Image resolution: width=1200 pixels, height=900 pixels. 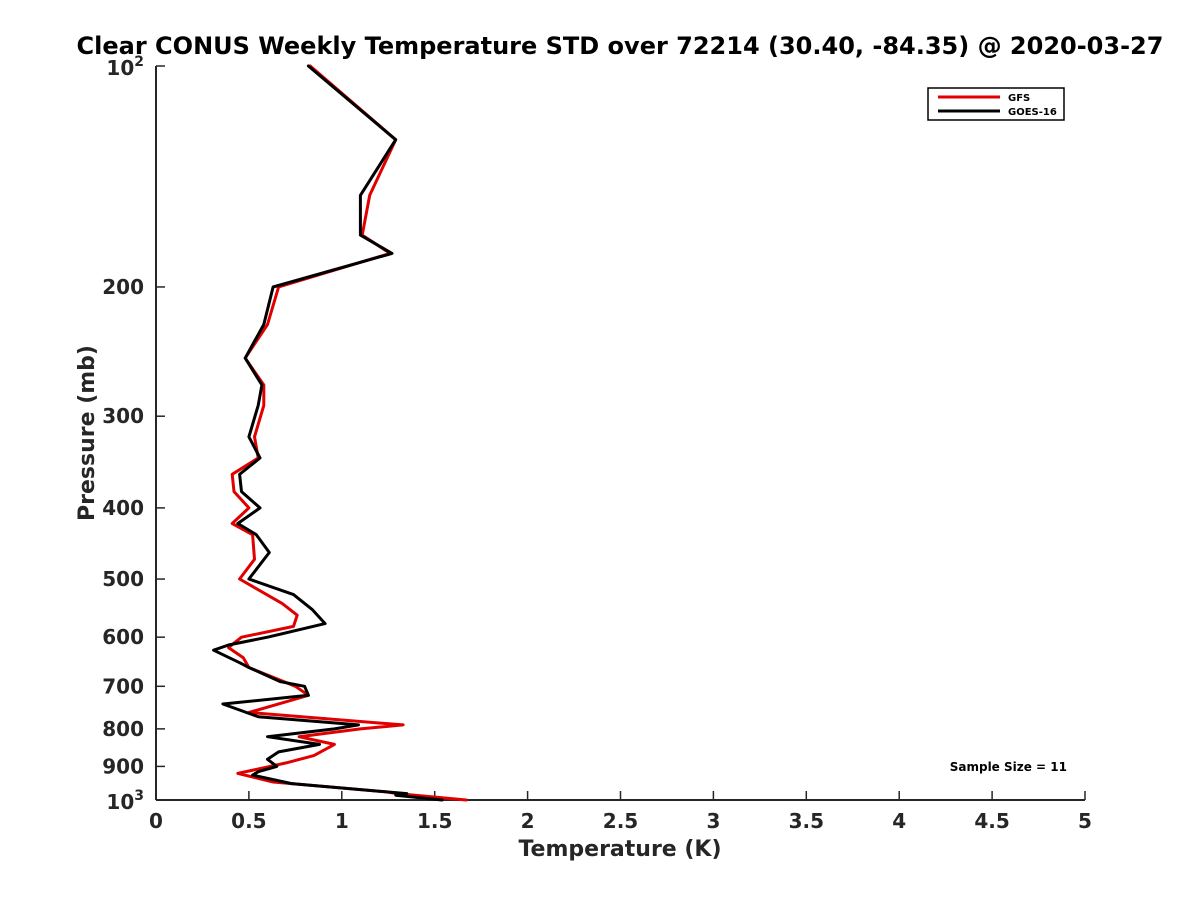 What do you see at coordinates (1032, 112) in the screenshot?
I see `legend-label-goes16: GOES-16` at bounding box center [1032, 112].